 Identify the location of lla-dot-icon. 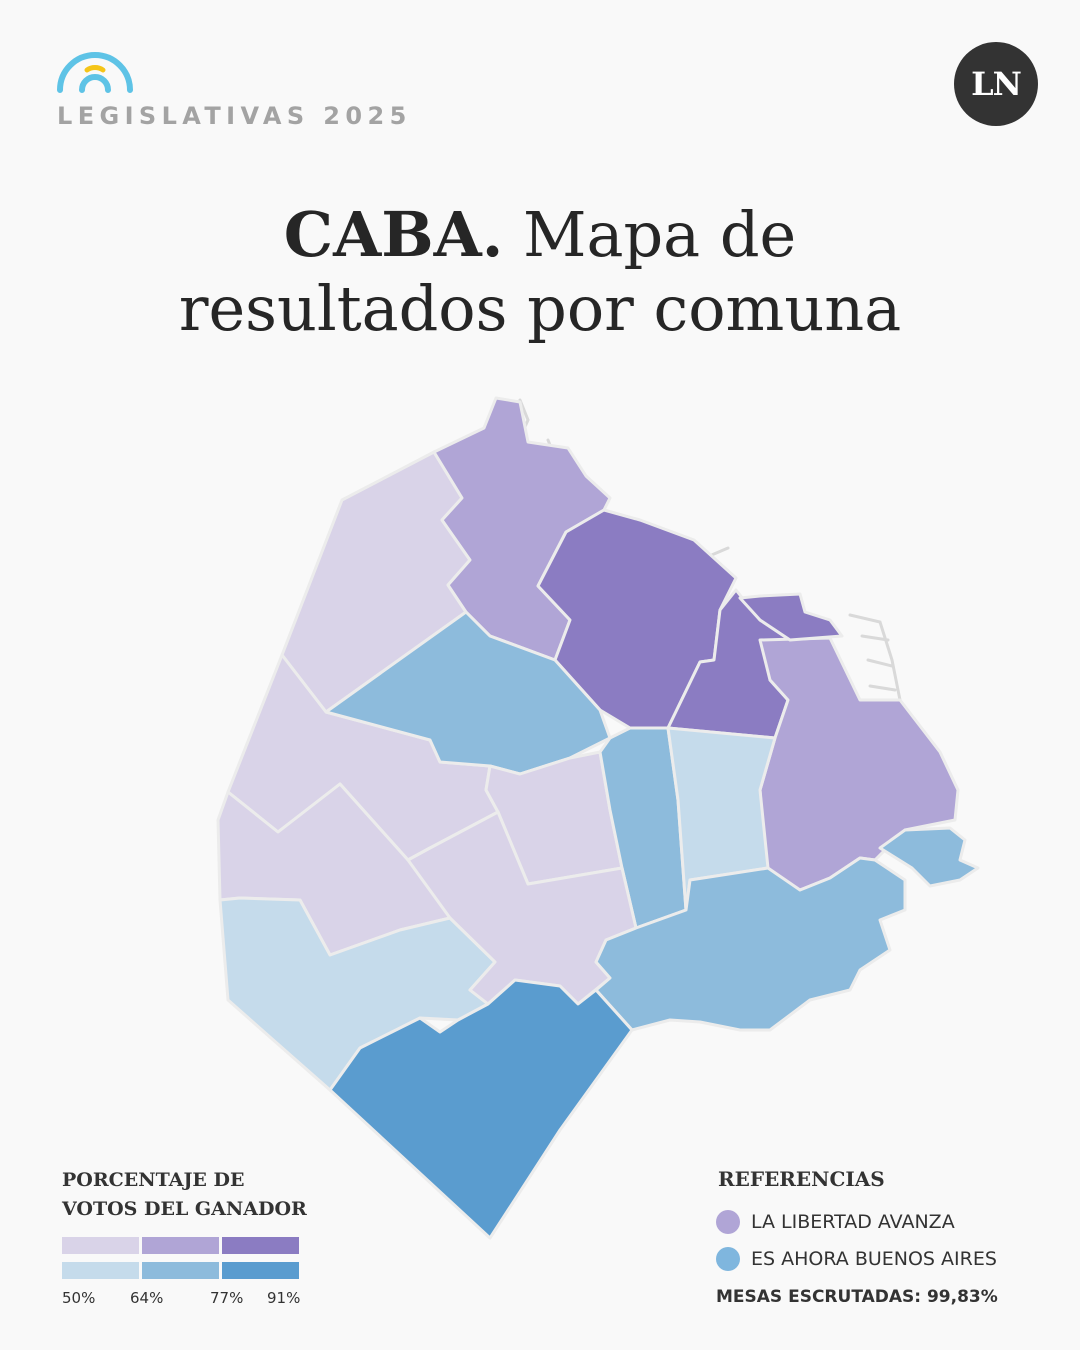
(728, 1221).